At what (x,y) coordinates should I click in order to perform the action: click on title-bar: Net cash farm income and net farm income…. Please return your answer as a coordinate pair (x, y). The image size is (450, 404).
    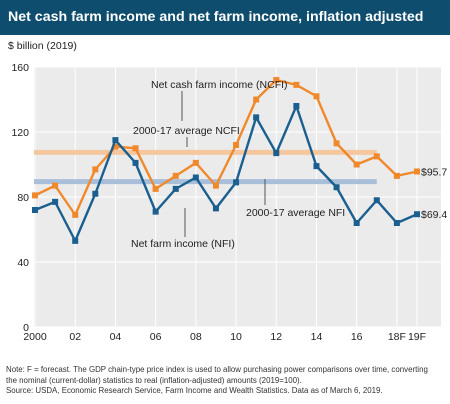
    Looking at the image, I should click on (225, 17).